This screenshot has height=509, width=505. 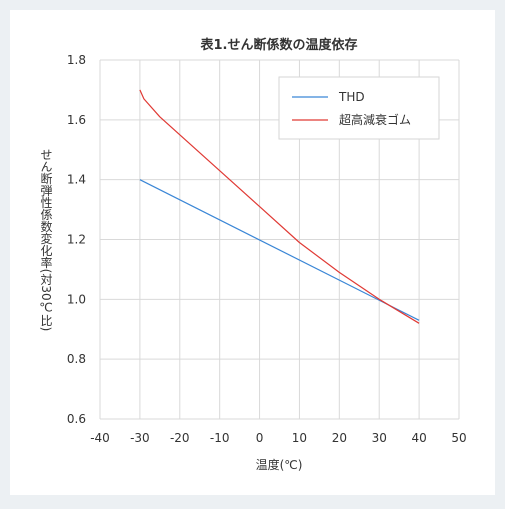 What do you see at coordinates (260, 438) in the screenshot?
I see `x-tick-label: 0` at bounding box center [260, 438].